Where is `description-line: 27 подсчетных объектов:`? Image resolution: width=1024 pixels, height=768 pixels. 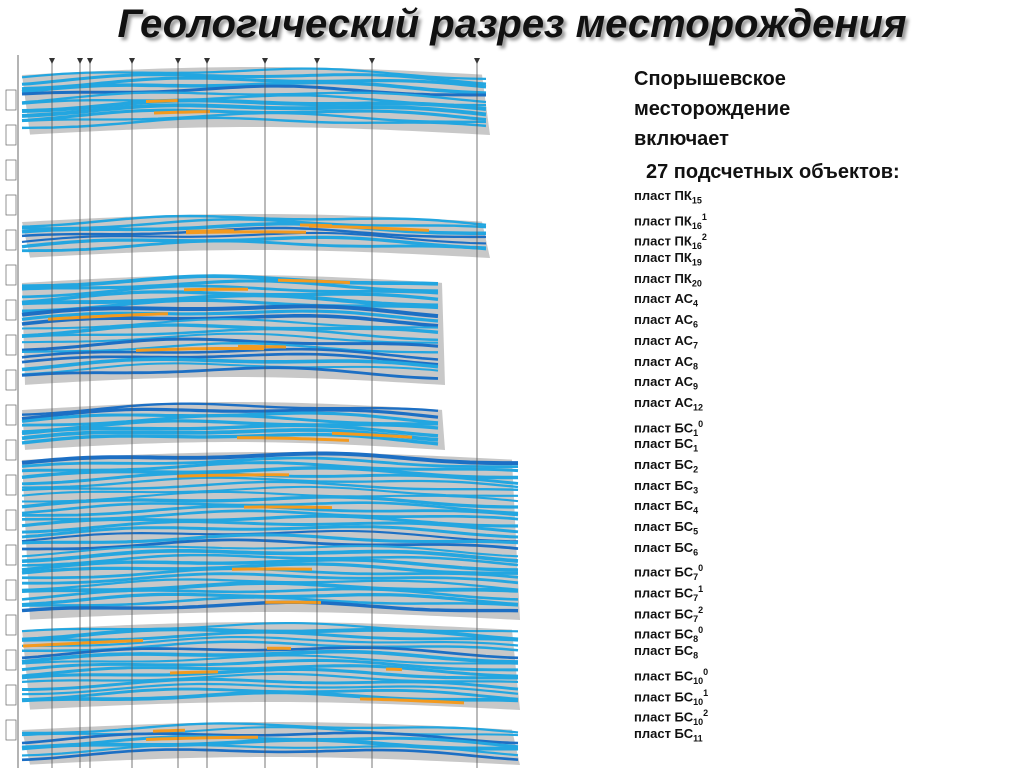 description-line: 27 подсчетных объектов: is located at coordinates (773, 172).